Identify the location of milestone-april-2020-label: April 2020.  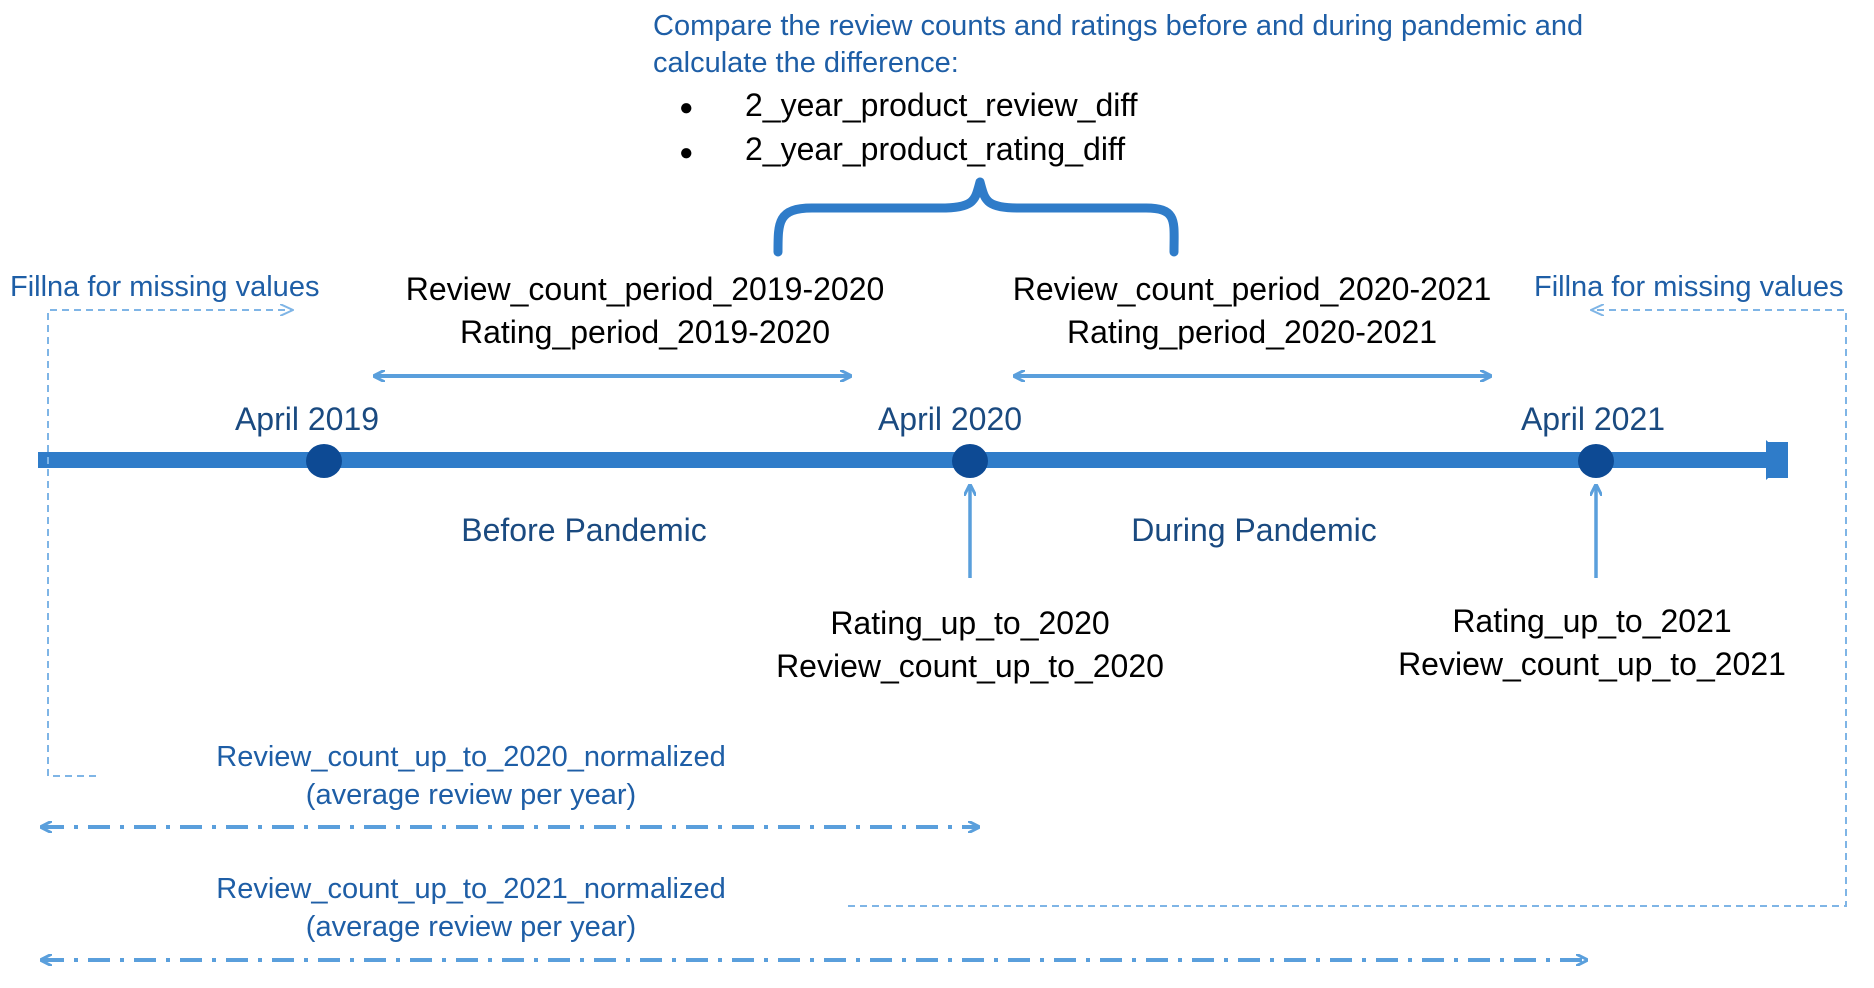
(950, 419).